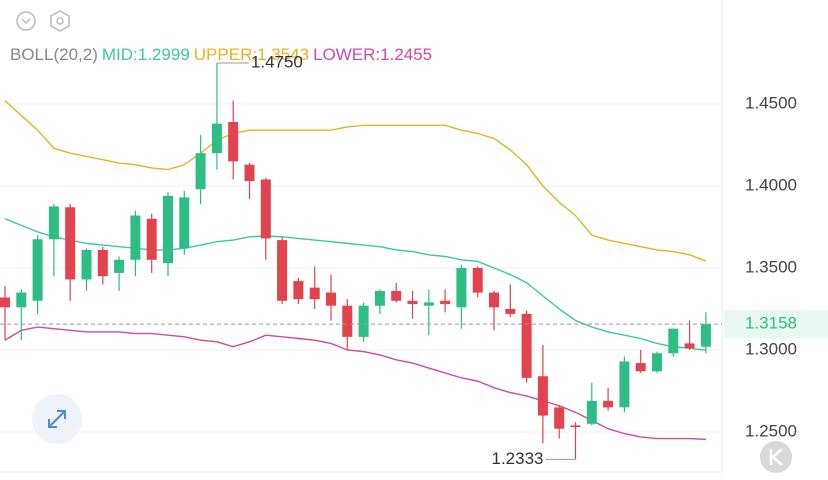 The height and width of the screenshot is (480, 828). I want to click on max-marker-label: 1.4750, so click(277, 61).